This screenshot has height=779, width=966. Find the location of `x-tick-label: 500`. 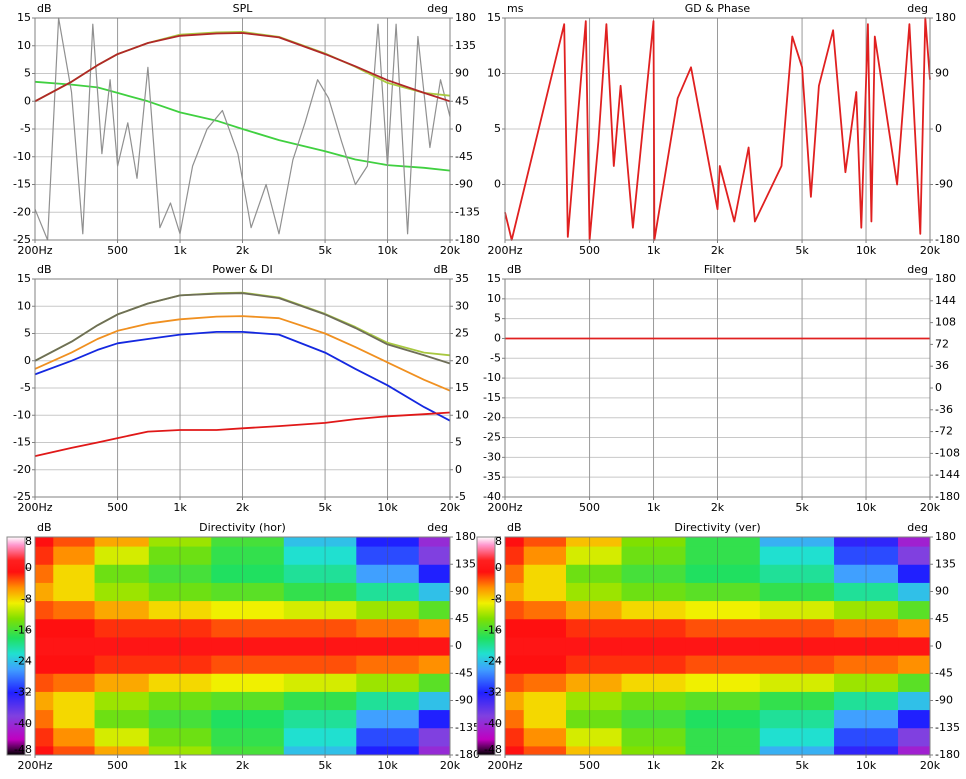

x-tick-label: 500 is located at coordinates (117, 250).